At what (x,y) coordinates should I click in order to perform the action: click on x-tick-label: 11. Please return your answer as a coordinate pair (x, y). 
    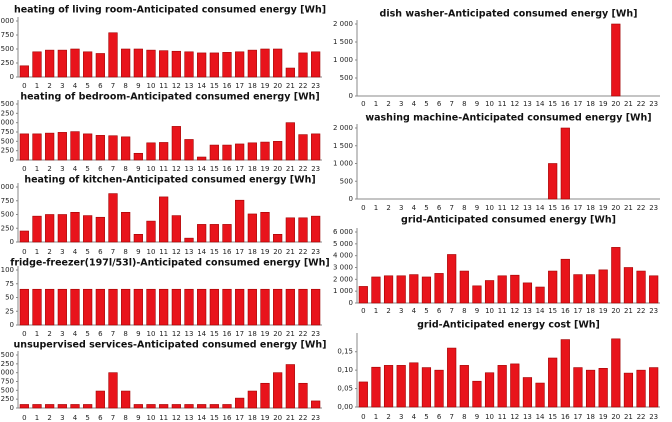
    Looking at the image, I should click on (163, 418).